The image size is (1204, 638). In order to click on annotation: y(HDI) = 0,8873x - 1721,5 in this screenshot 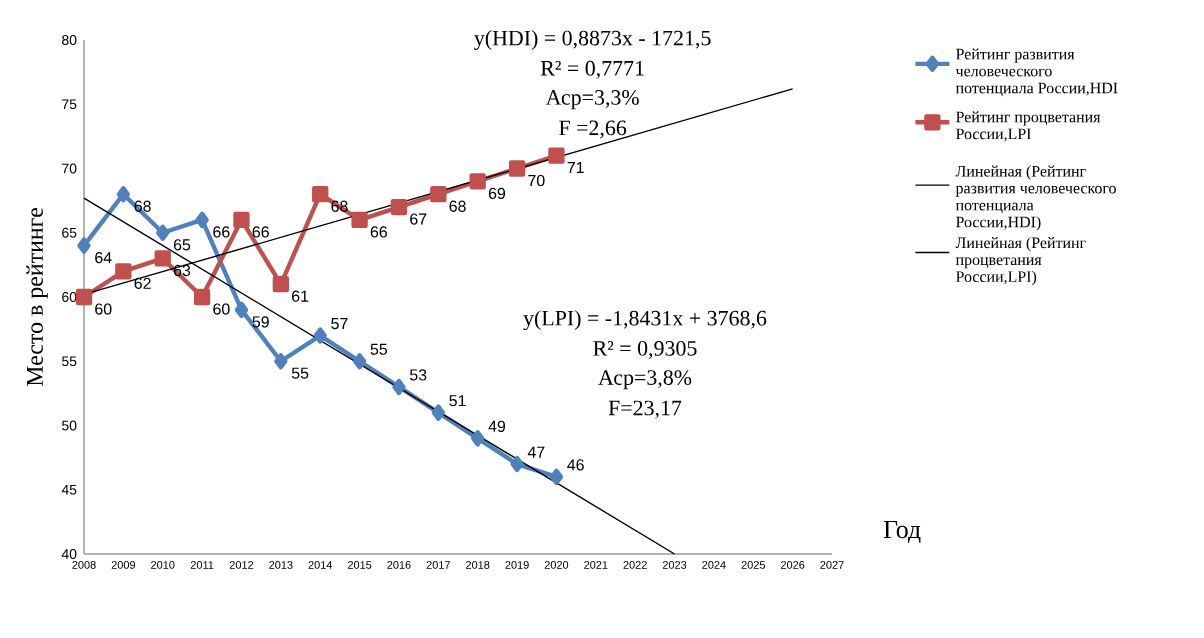, I will do `click(592, 40)`.